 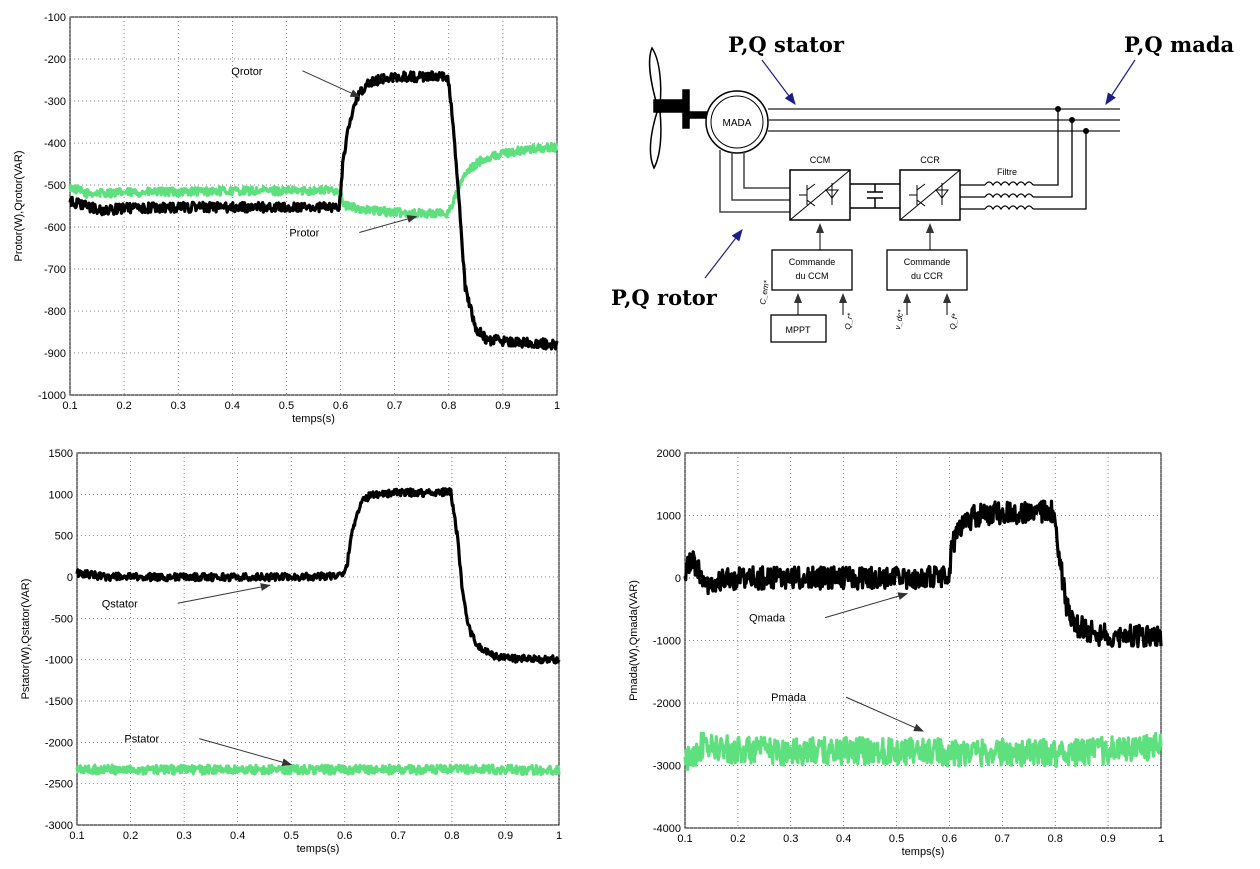 I want to click on series-line-pmada, so click(x=923, y=751).